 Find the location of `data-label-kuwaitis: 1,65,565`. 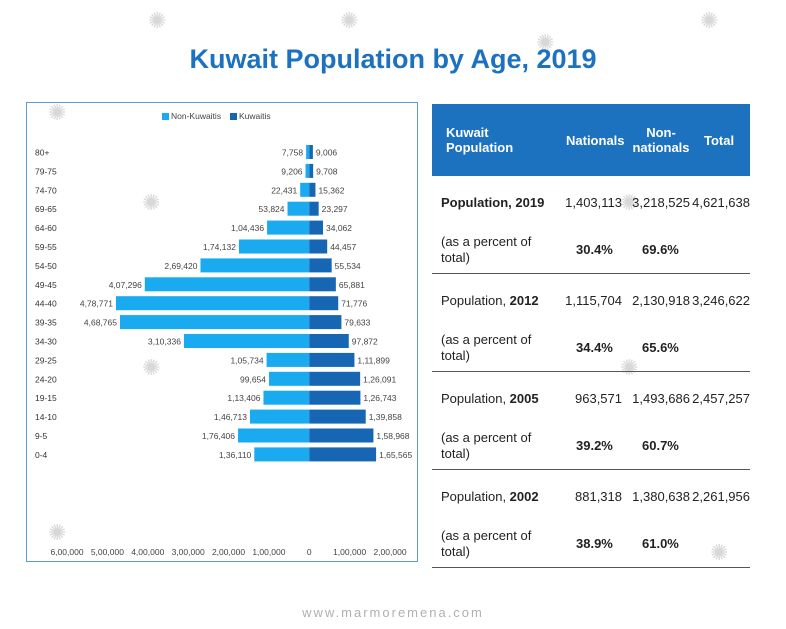

data-label-kuwaitis: 1,65,565 is located at coordinates (395, 455).